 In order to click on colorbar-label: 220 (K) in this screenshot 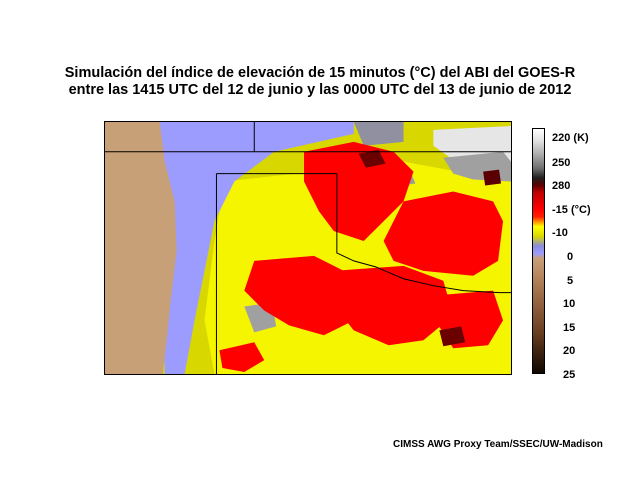, I will do `click(570, 138)`.